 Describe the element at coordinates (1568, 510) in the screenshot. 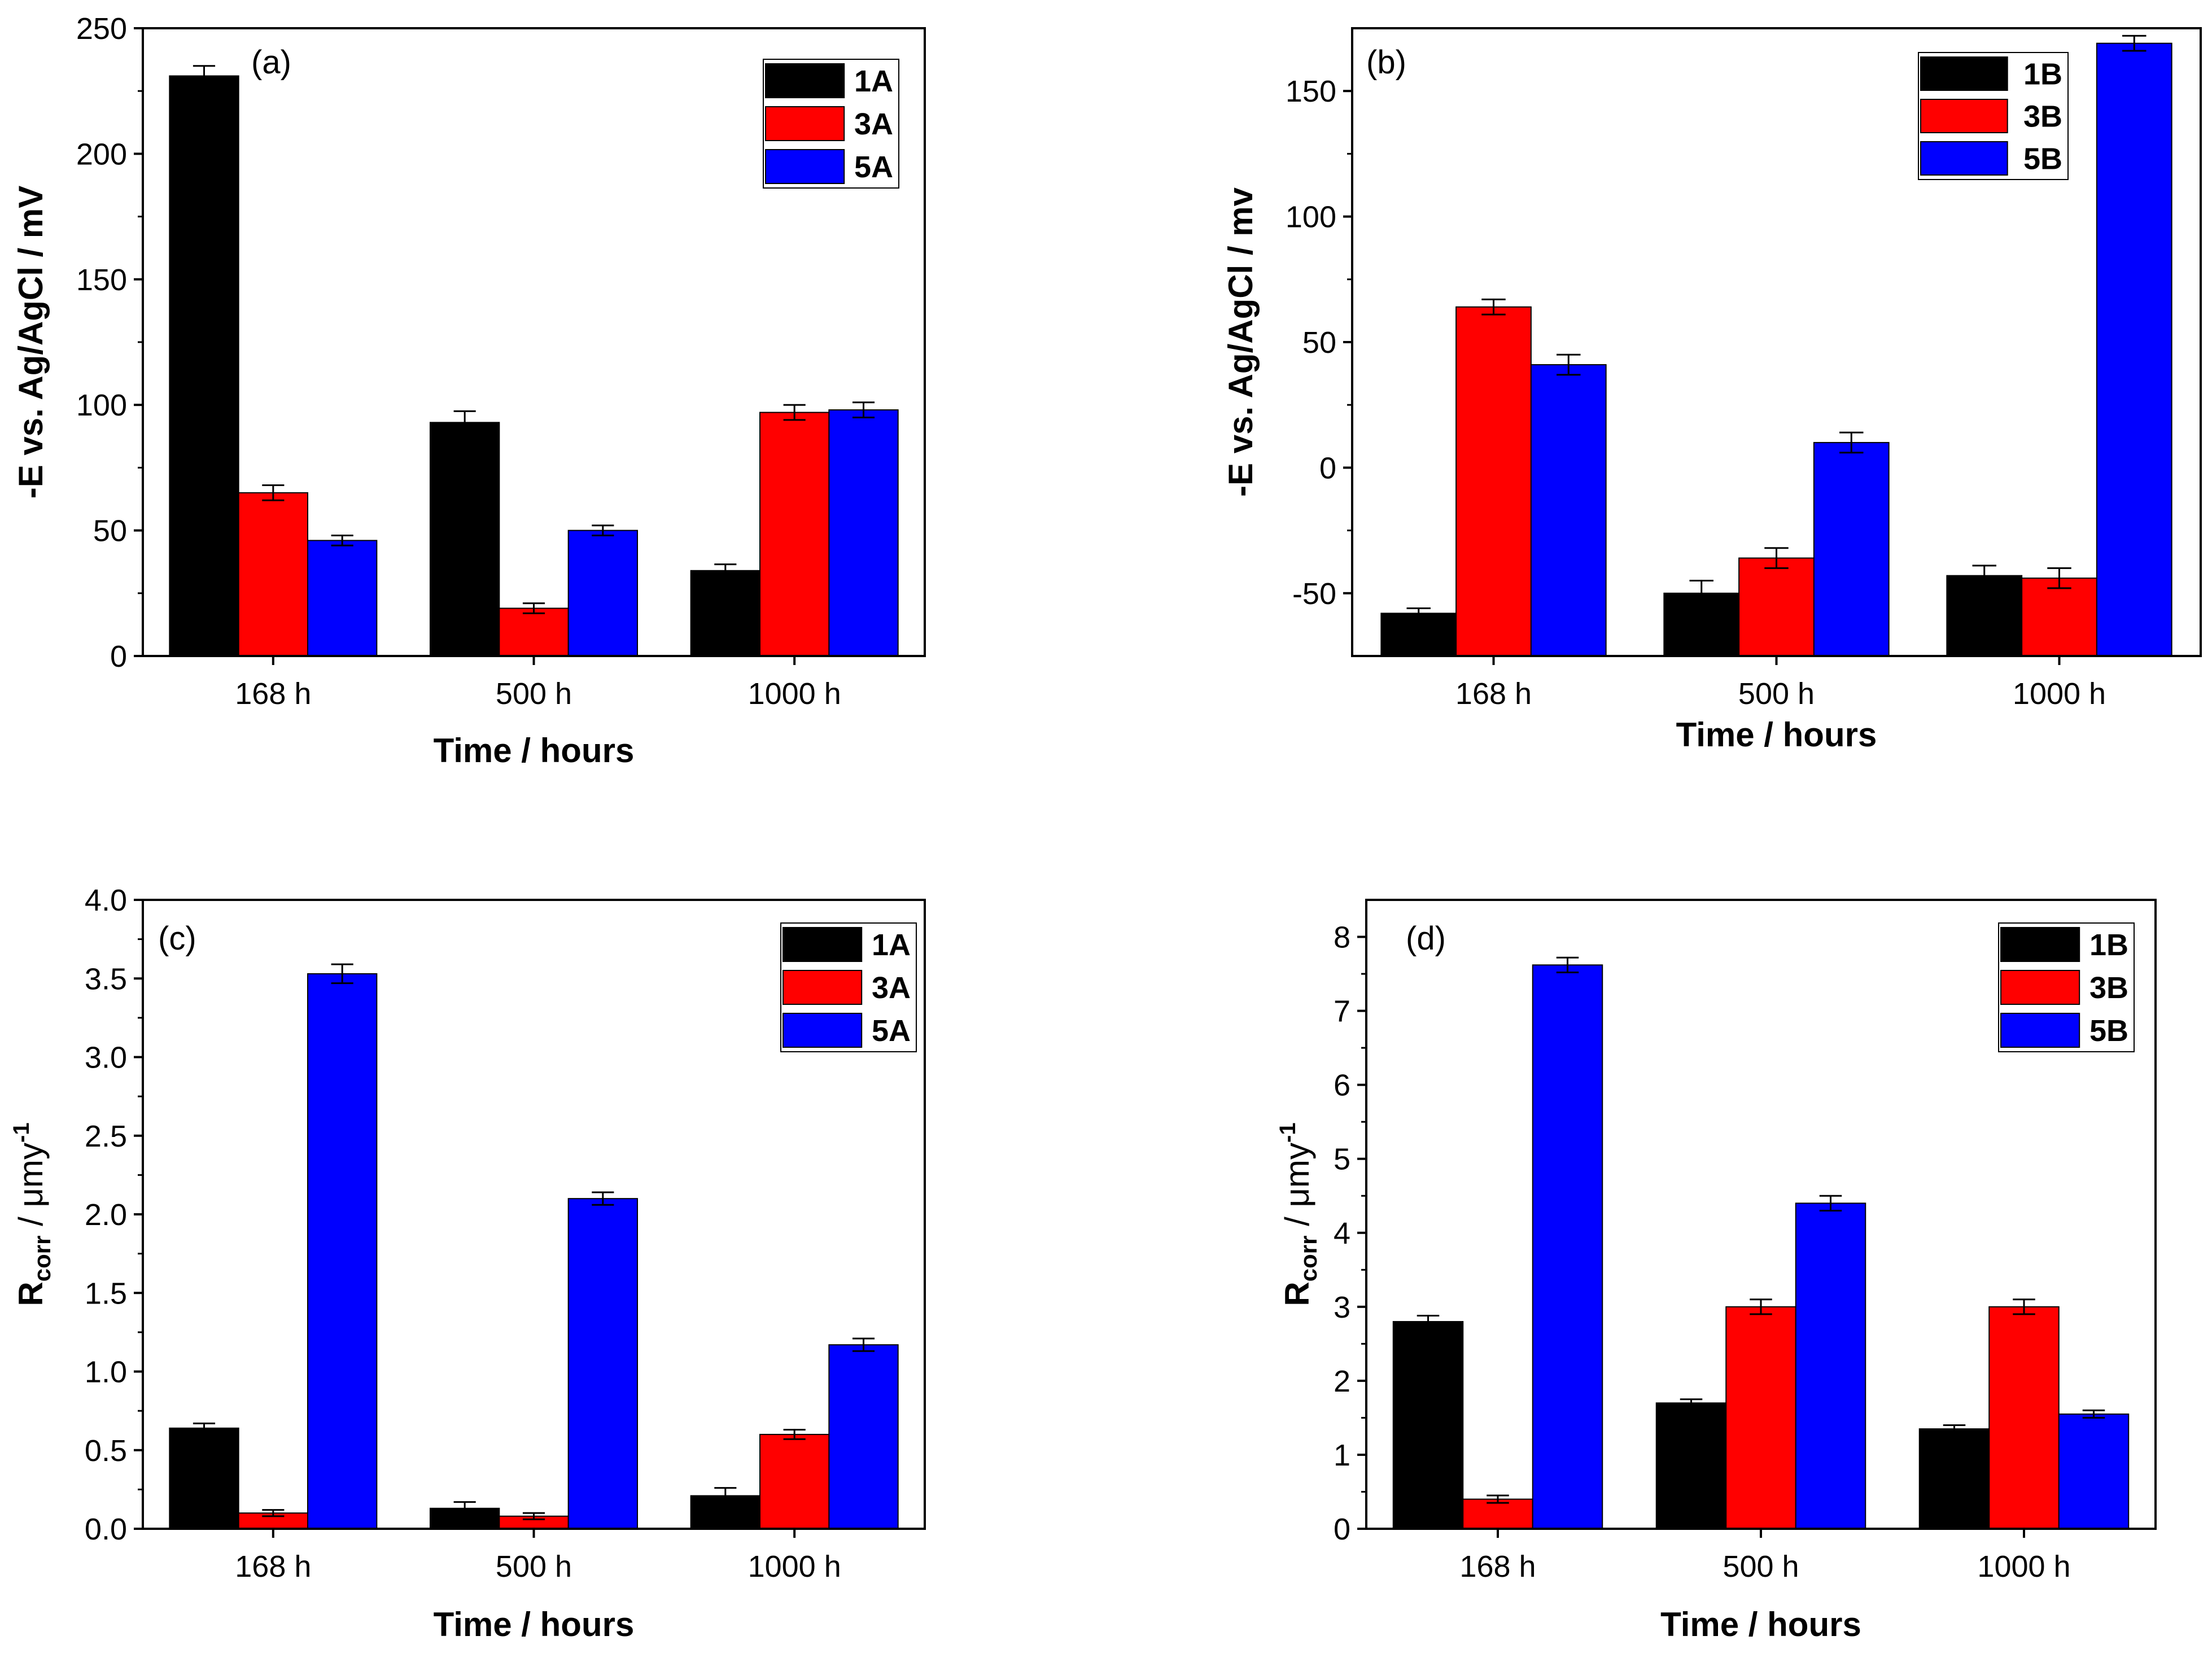

I see `bar-5B-168h` at that location.